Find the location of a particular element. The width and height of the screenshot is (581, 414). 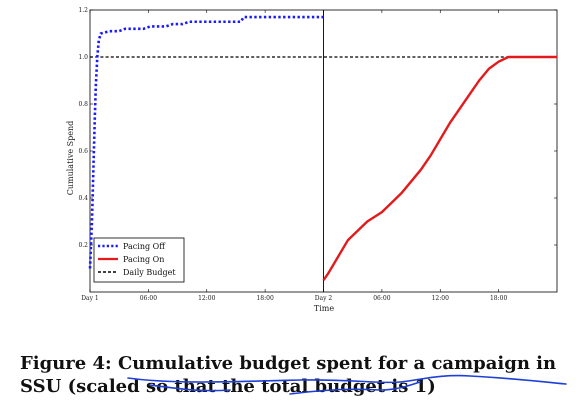

y-tick-label: 1.2 is located at coordinates (83, 10).